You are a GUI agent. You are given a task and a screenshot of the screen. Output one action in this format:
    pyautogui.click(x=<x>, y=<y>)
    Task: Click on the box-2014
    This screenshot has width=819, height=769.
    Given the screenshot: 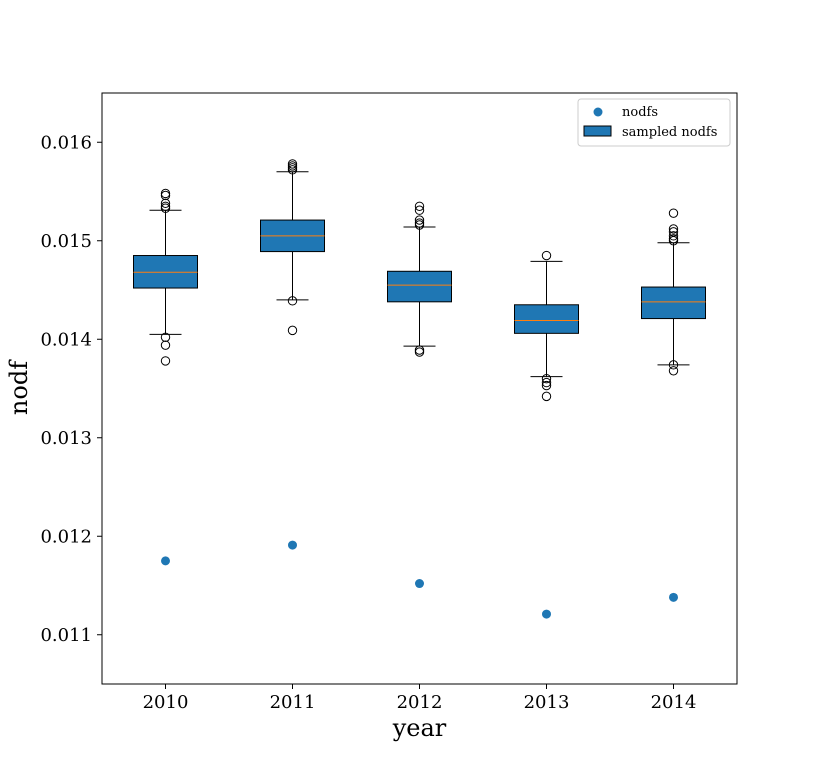 What is the action you would take?
    pyautogui.click(x=674, y=292)
    